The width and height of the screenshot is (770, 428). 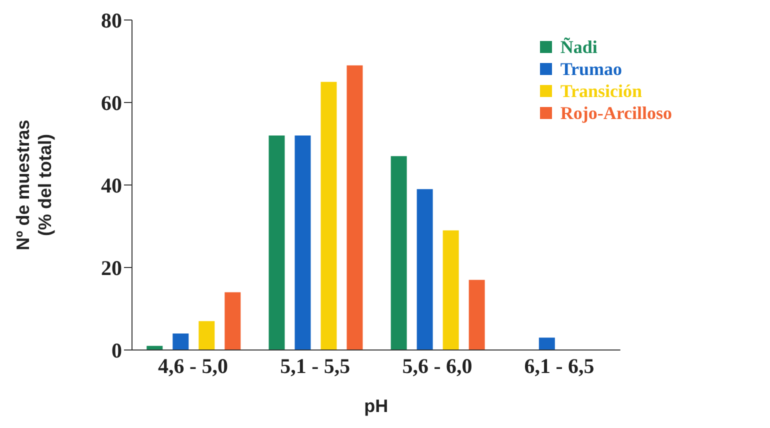 I want to click on y-axis-title: Nº de muestras (% del total), so click(x=34, y=185).